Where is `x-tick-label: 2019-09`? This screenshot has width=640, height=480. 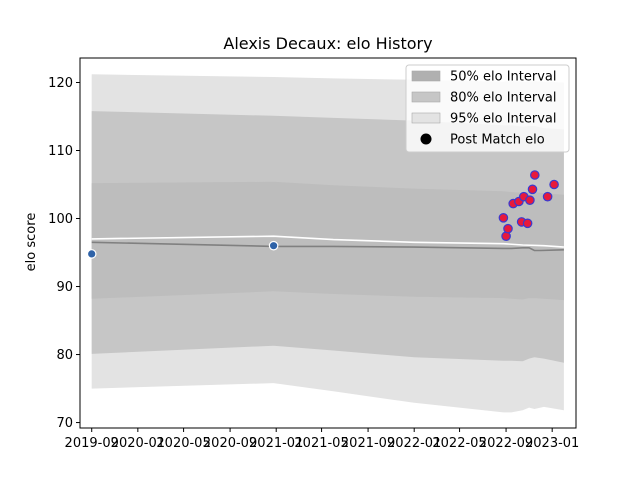 x-tick-label: 2019-09 is located at coordinates (92, 443).